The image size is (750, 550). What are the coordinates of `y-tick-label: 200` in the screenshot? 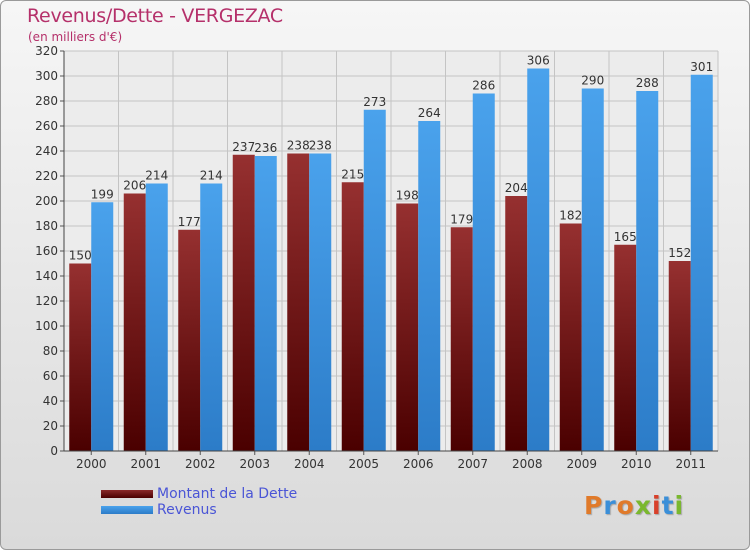 It's located at (46, 201).